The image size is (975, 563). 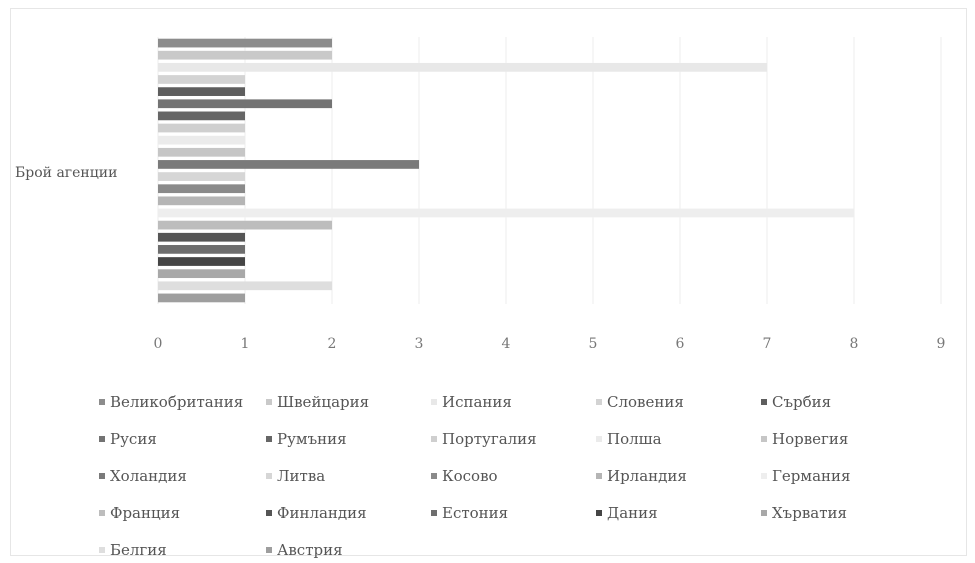 I want to click on legend-label: Испания, so click(x=477, y=402).